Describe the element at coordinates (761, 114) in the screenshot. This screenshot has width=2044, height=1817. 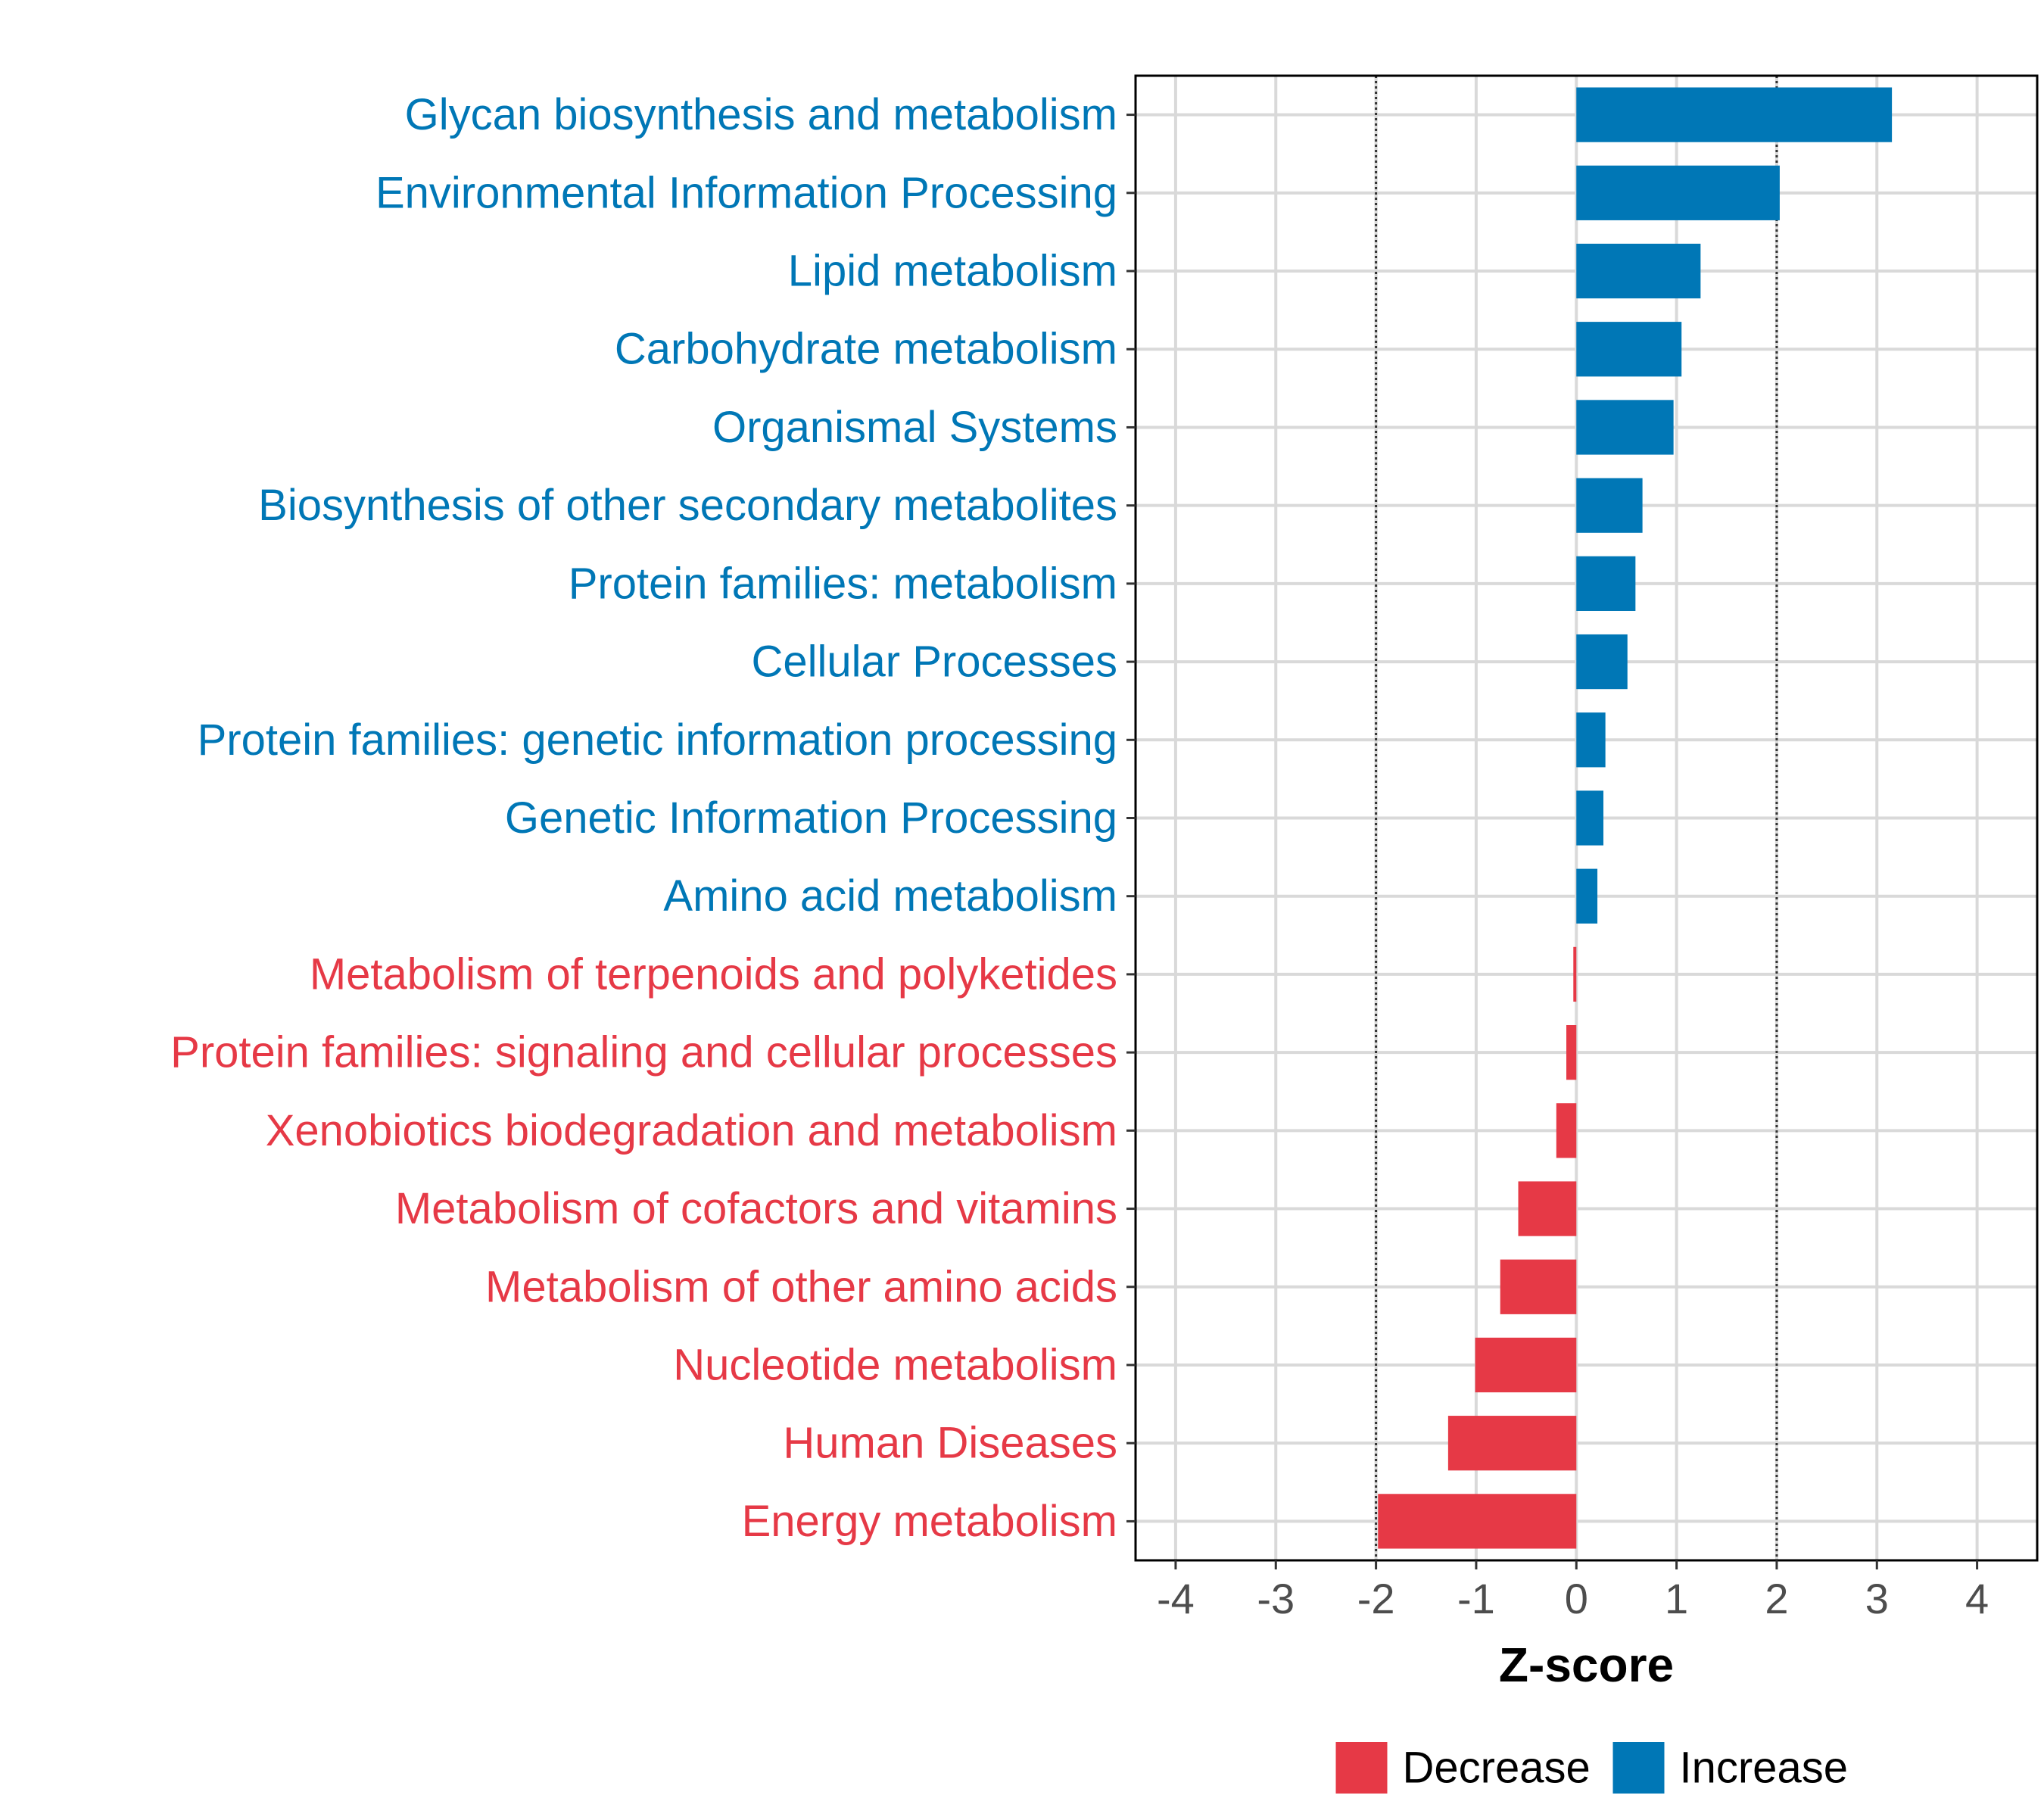
I see `y-tick-label: Glycan biosynthesis and metabolism` at that location.